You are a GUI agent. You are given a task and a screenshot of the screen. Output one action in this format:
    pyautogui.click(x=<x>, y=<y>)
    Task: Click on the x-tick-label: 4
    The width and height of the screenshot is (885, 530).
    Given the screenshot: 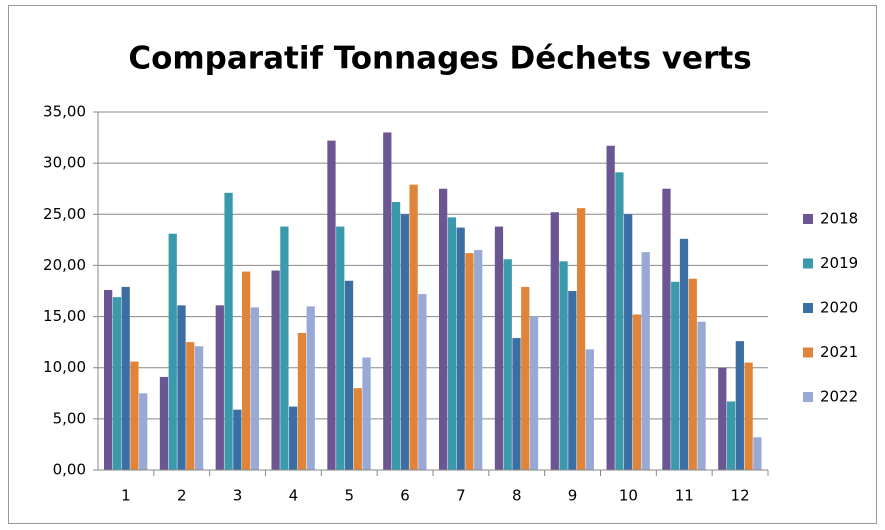 What is the action you would take?
    pyautogui.click(x=294, y=496)
    